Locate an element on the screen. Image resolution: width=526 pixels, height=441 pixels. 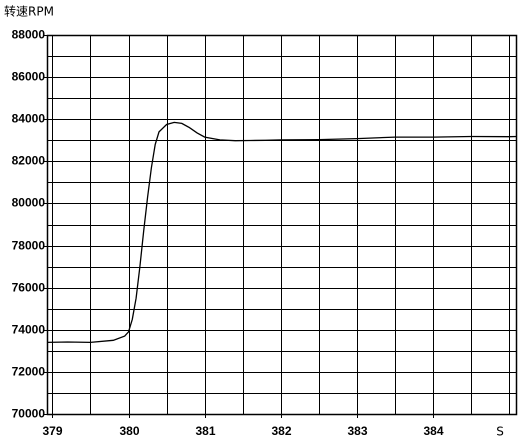
y-tick-label: 88000 is located at coordinates (29, 35).